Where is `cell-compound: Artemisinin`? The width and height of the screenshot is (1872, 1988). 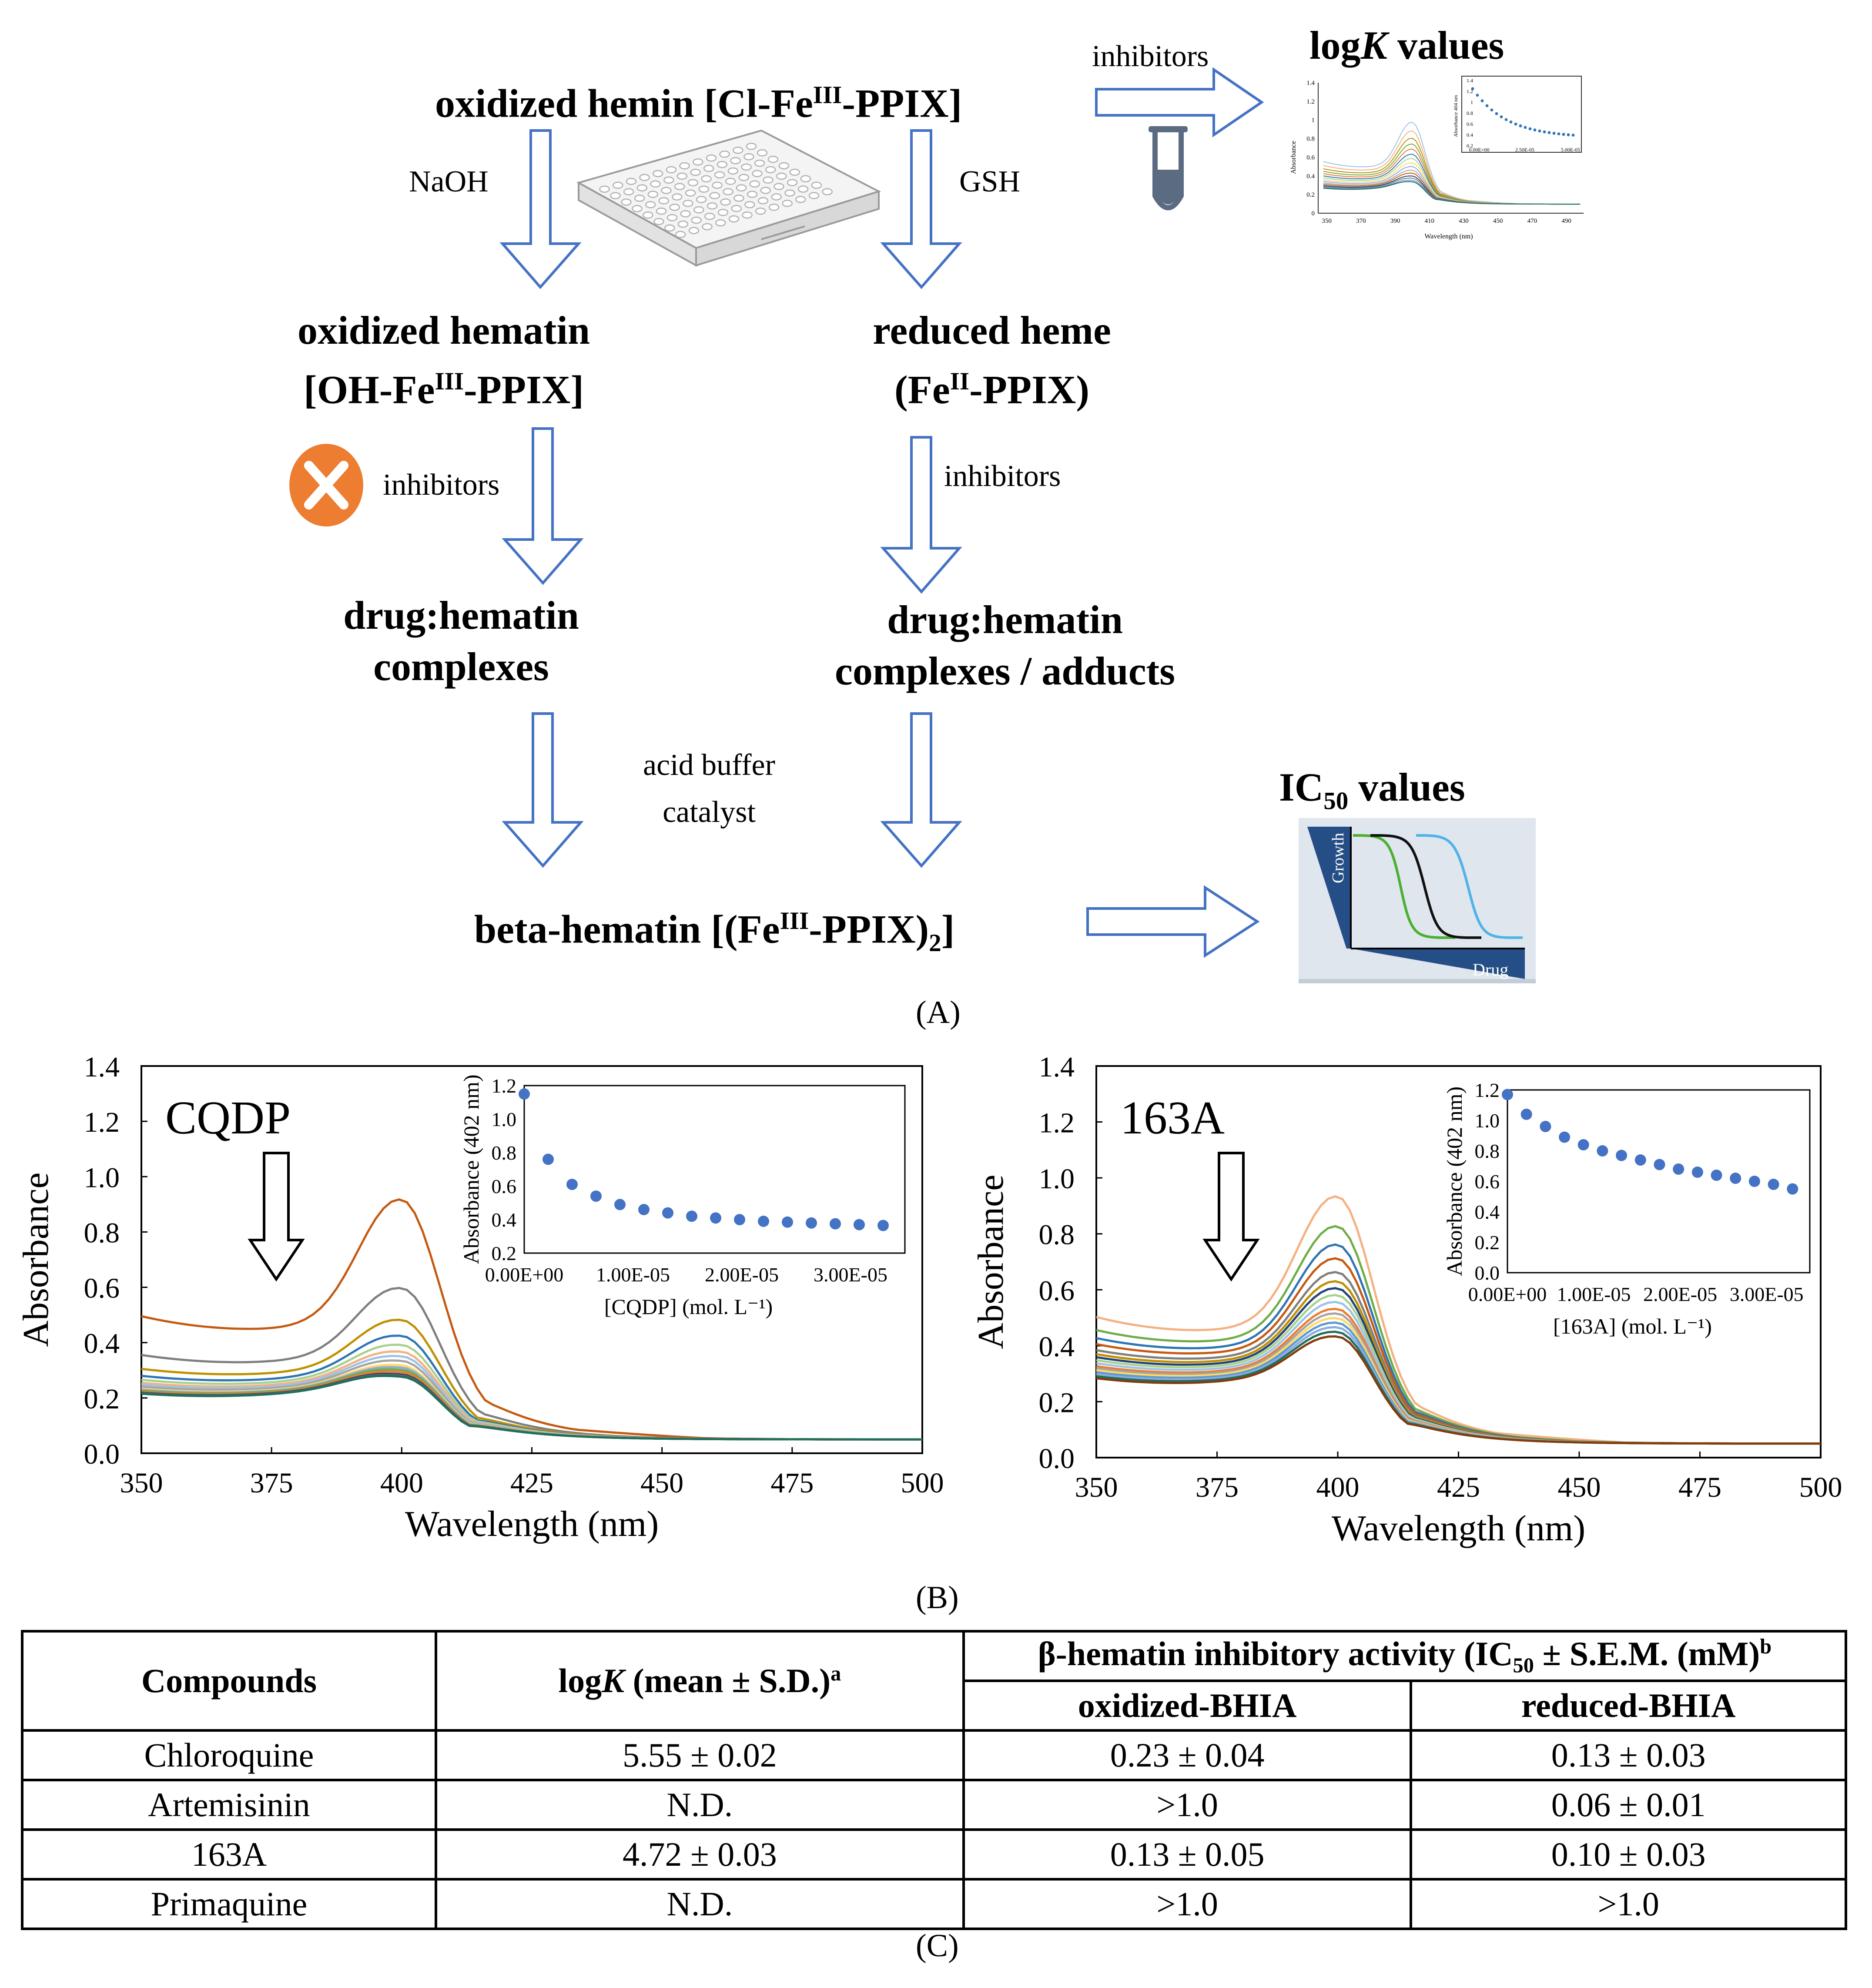
cell-compound: Artemisinin is located at coordinates (229, 1805).